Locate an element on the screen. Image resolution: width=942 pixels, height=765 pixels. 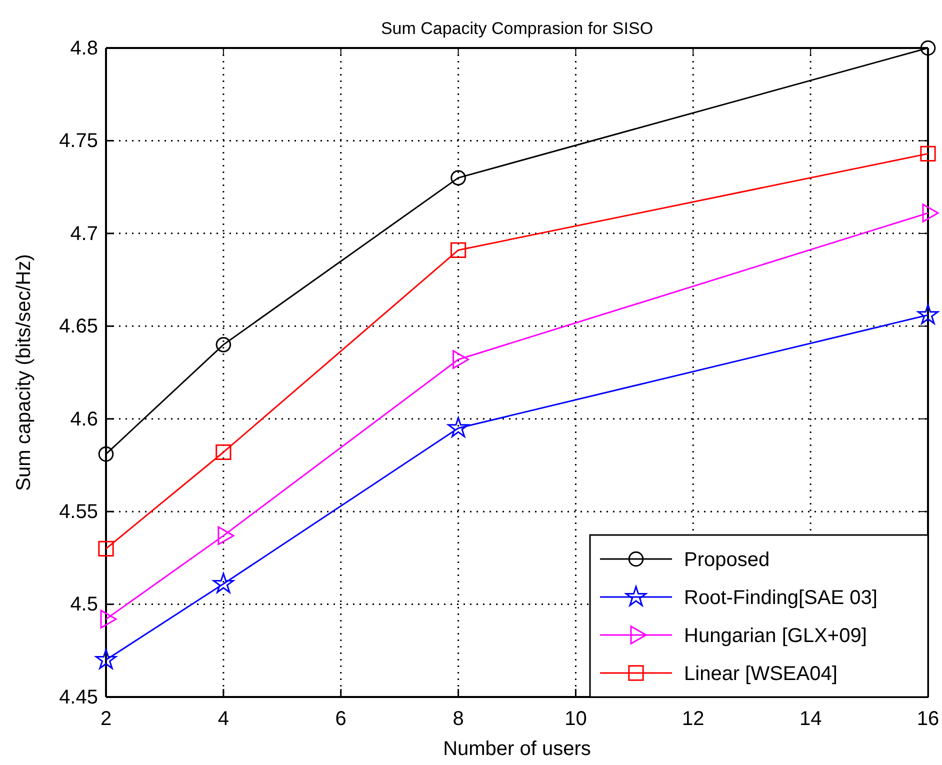
x-tick-label: 10 is located at coordinates (575, 719).